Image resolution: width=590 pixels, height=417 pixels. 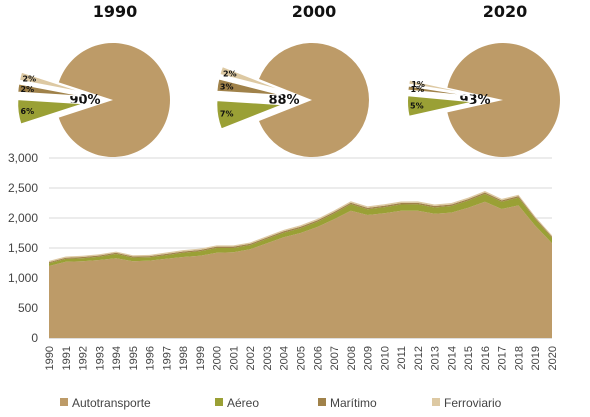 What do you see at coordinates (469, 358) in the screenshot?
I see `x-tick-label: 2015` at bounding box center [469, 358].